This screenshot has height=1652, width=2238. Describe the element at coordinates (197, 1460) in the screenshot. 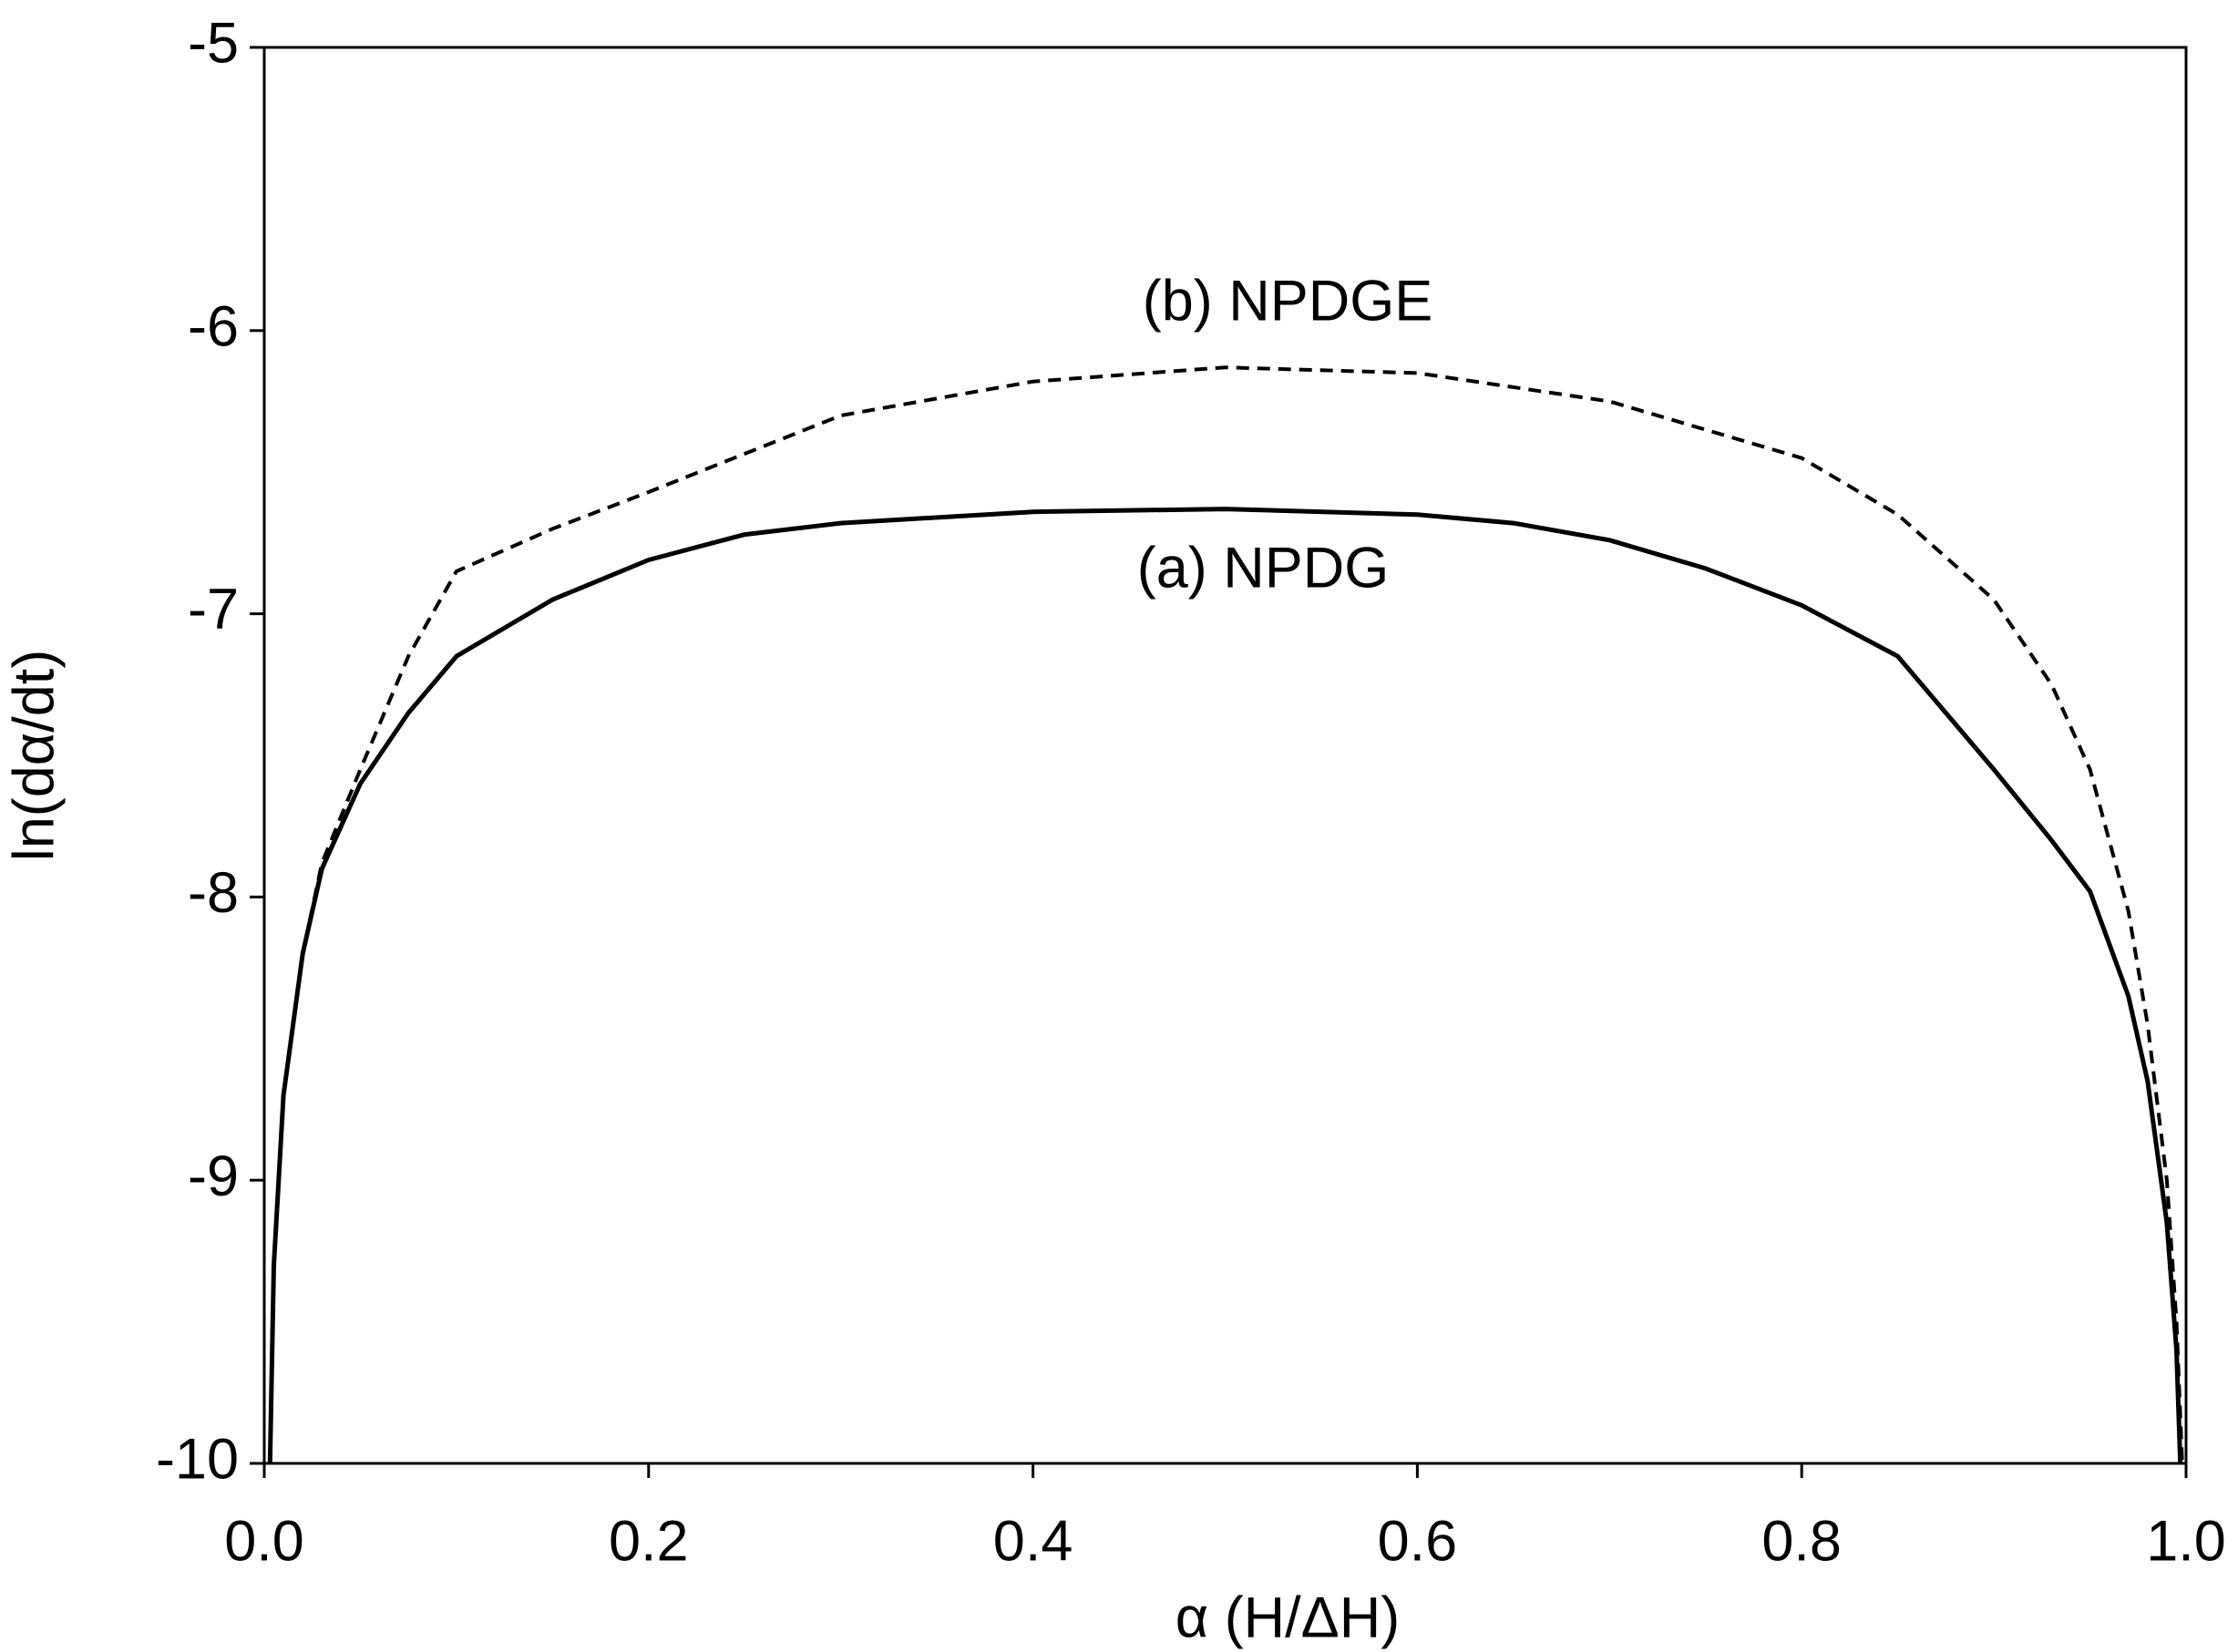

I see `y-tick-label: -10` at that location.